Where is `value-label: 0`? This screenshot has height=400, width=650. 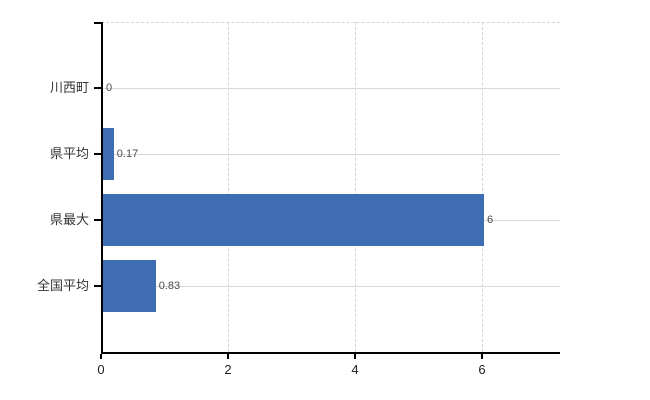 value-label: 0 is located at coordinates (109, 88).